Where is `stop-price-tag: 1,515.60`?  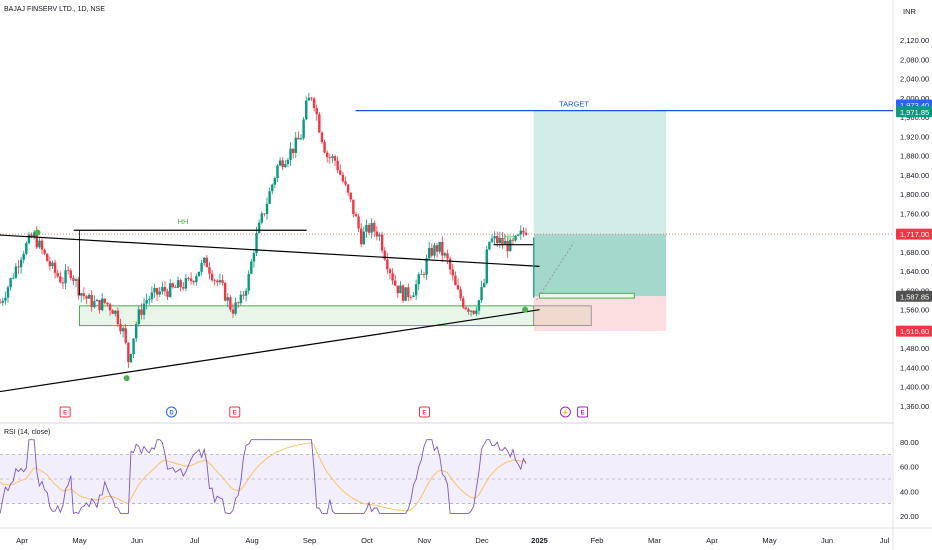
stop-price-tag: 1,515.60 is located at coordinates (914, 331).